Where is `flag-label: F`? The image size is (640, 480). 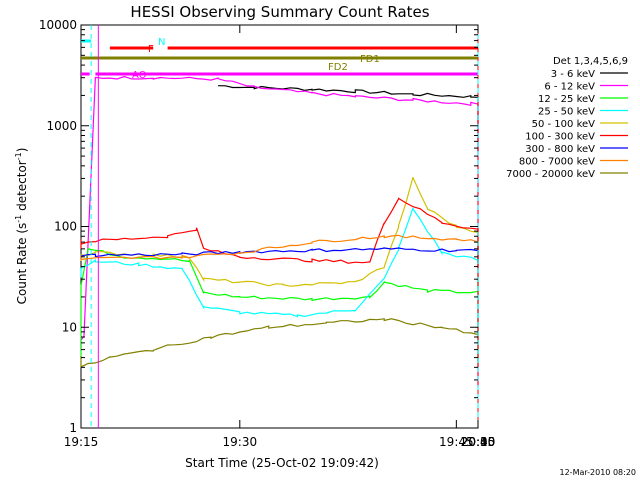
flag-label: F is located at coordinates (151, 49).